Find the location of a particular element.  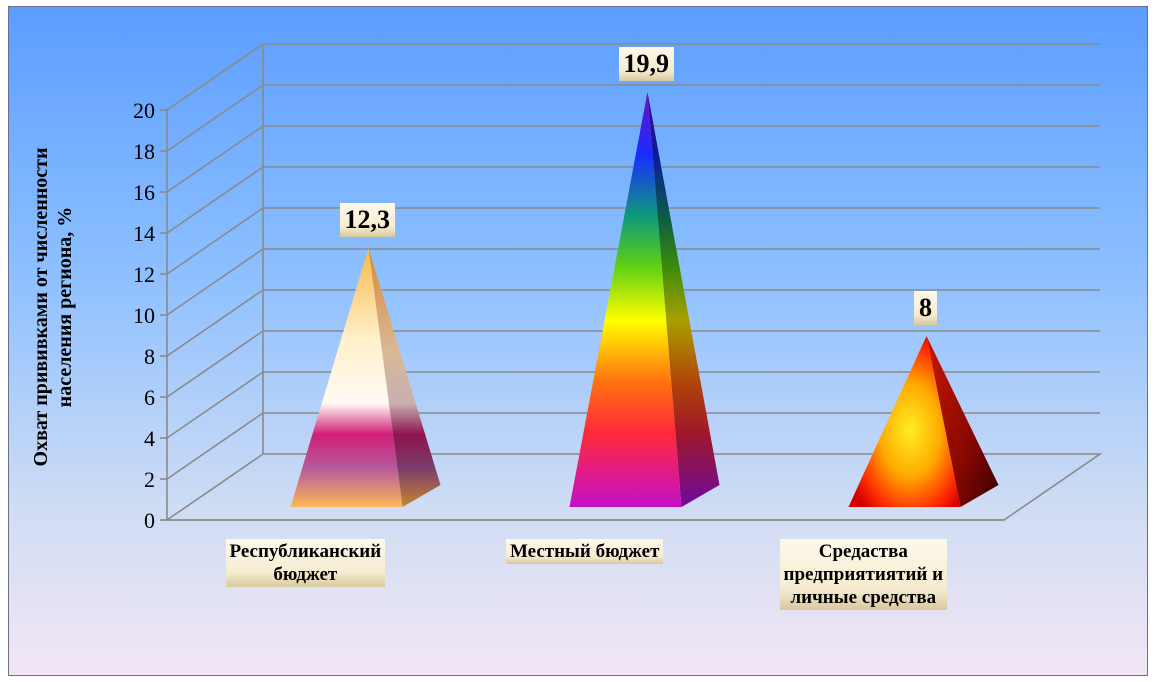

y-tick-label: 0 is located at coordinates (149, 520).